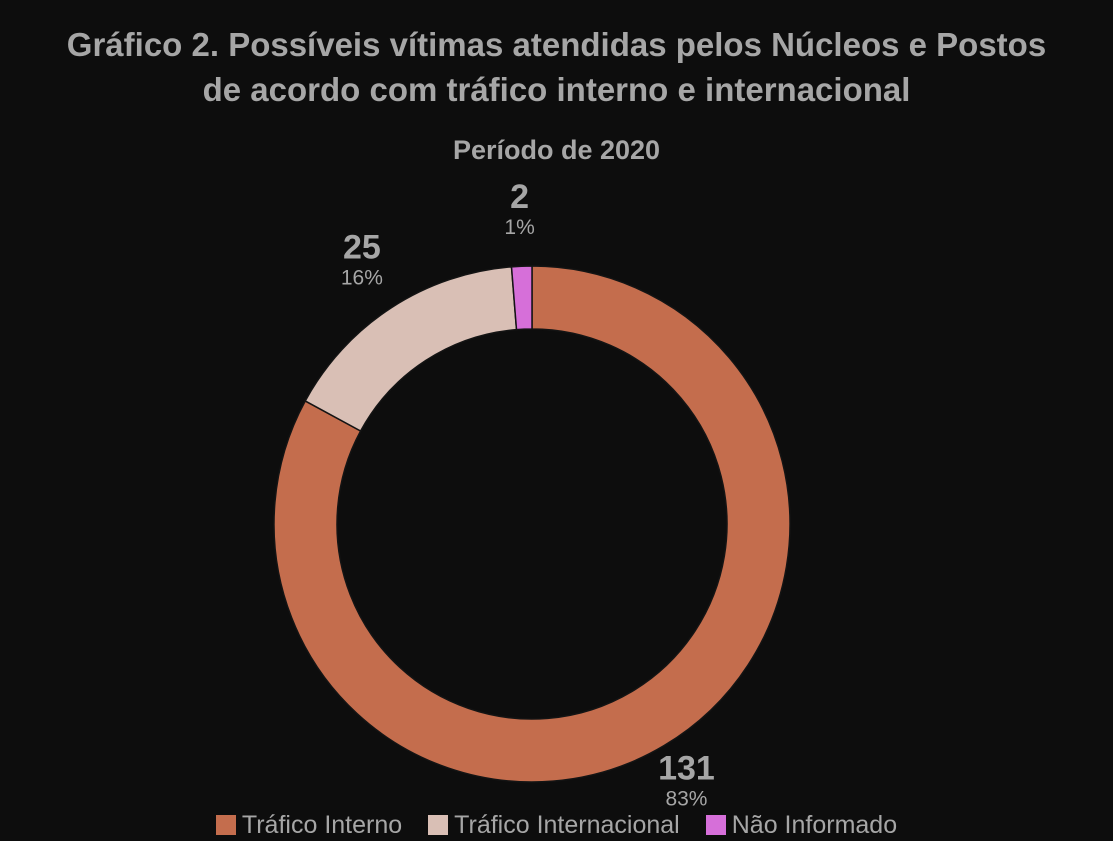  What do you see at coordinates (519, 197) in the screenshot?
I see `slice-value-label: 2` at bounding box center [519, 197].